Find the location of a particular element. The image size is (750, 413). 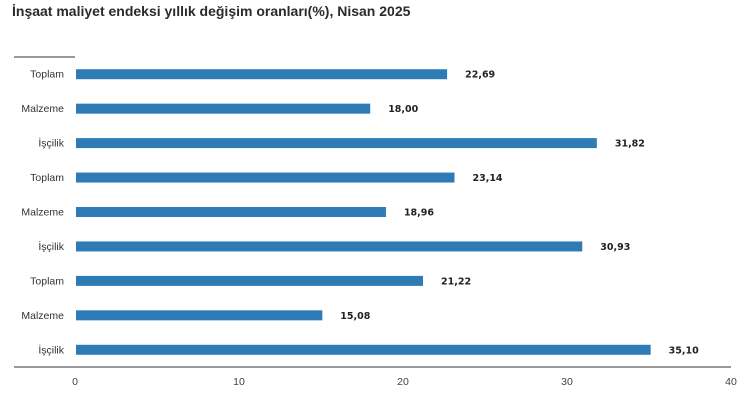

data-label: 35,10 is located at coordinates (684, 350).